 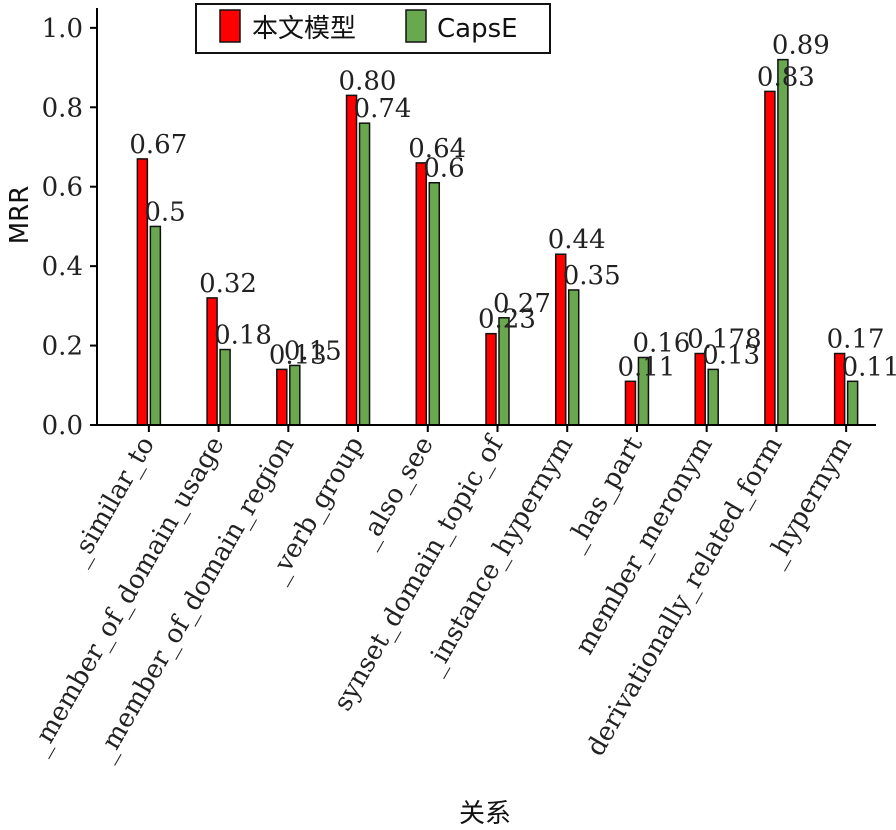 I want to click on y-ticks-layer: 0.0 0.2 0.4 0.6 0.8 1.0, so click(x=69, y=227).